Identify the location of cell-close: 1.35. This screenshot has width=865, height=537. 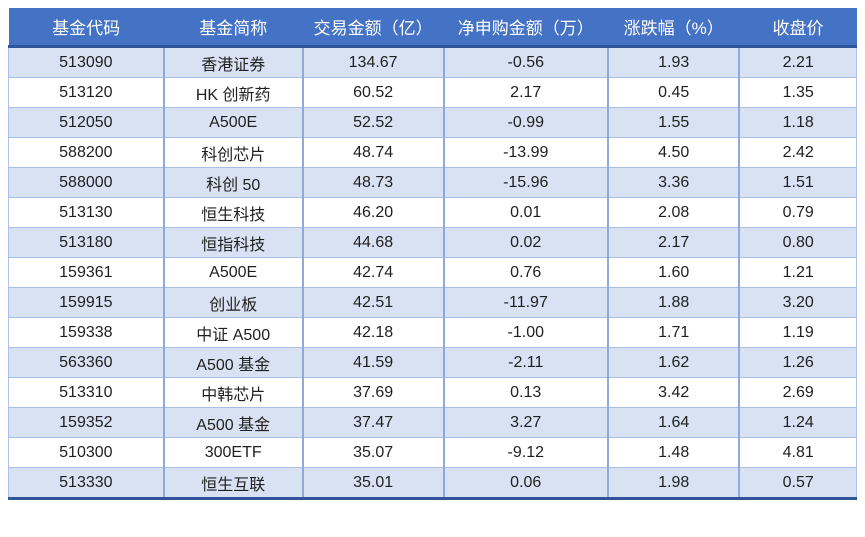
(798, 92).